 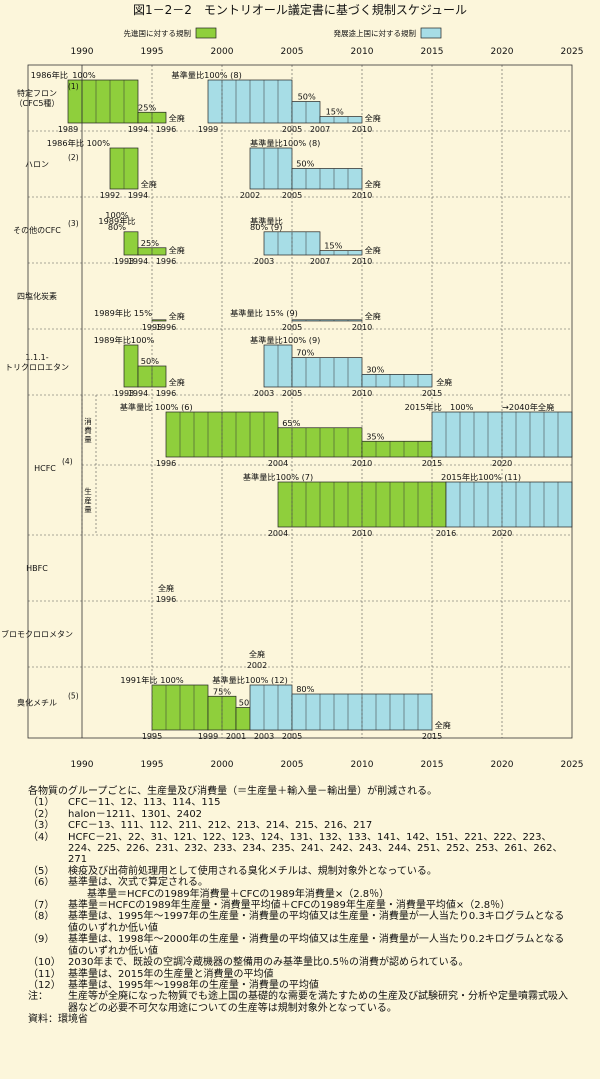 I want to click on x-tick-top-2005: 2005, so click(x=292, y=52).